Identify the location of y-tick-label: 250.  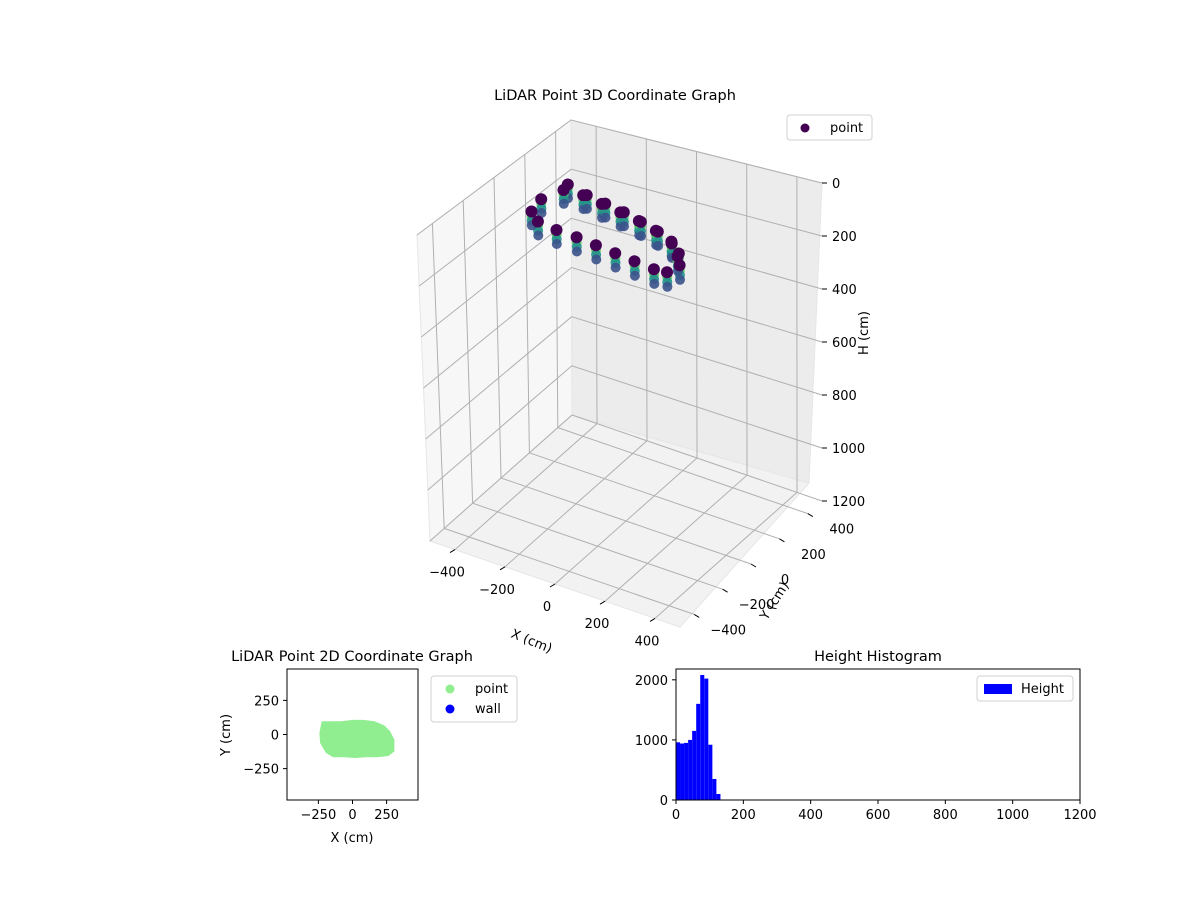
(266, 701).